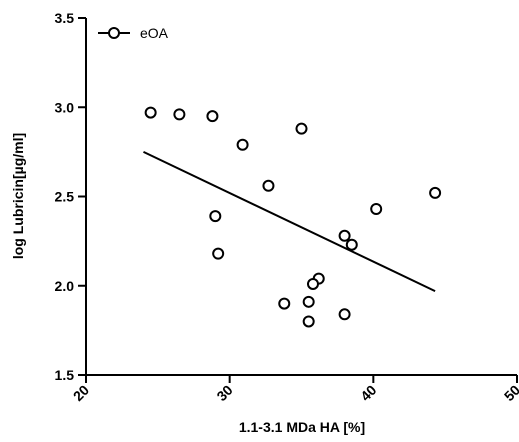  I want to click on x-axis-title: 1.1-3.1 MDa HA [%], so click(302, 427).